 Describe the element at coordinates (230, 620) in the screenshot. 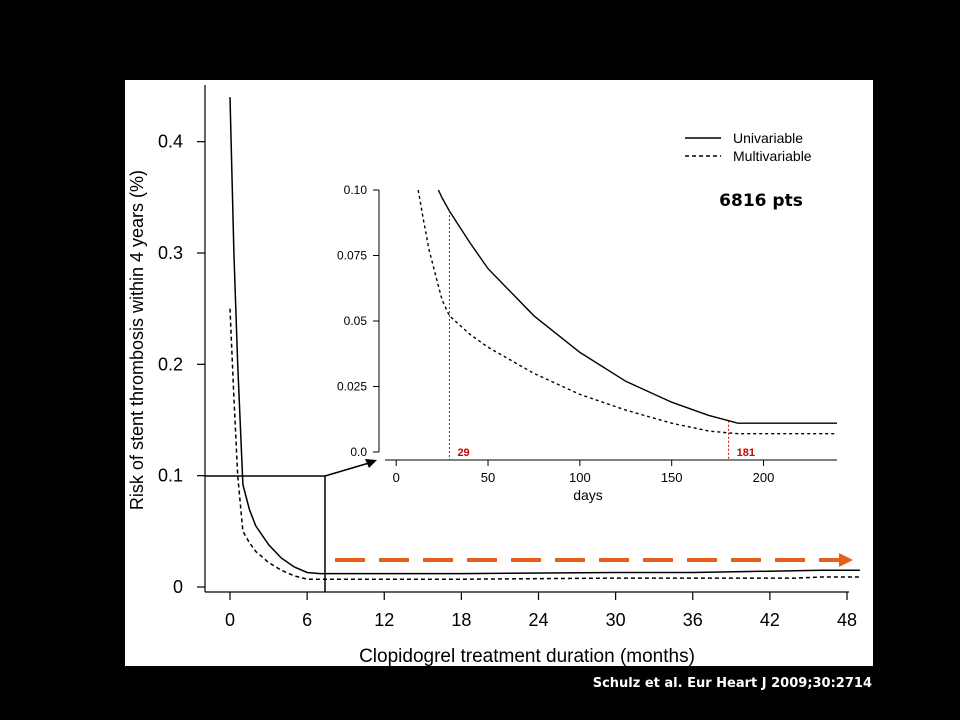

I see `main-x-tick-label: 0` at that location.